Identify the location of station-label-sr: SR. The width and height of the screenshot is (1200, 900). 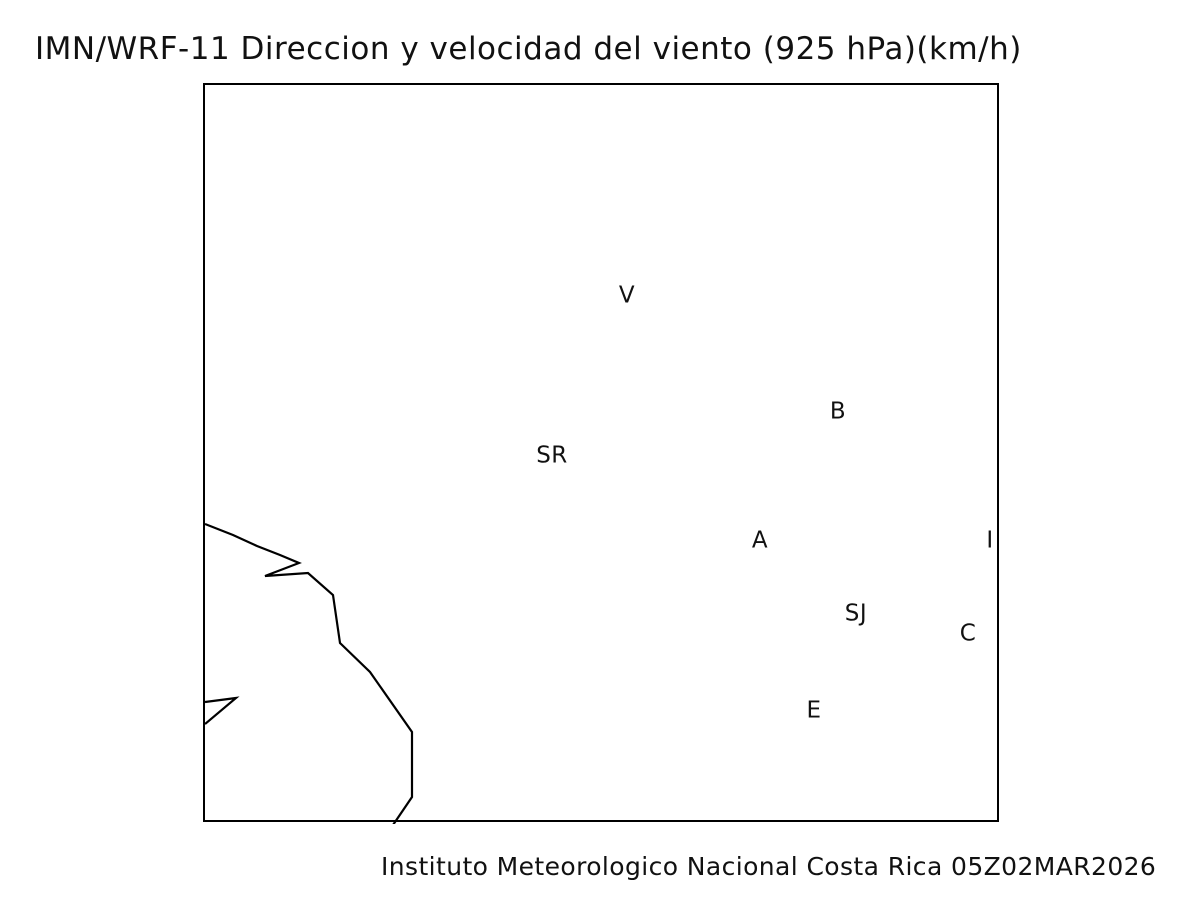
(552, 455).